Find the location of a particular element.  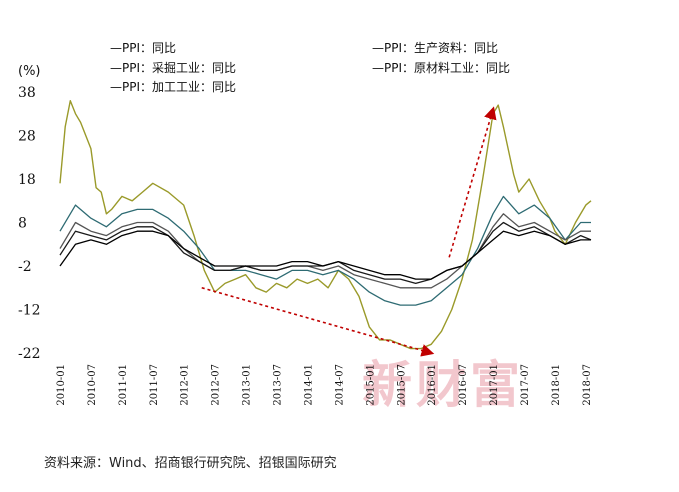

y-tick-label: 18 is located at coordinates (27, 180).